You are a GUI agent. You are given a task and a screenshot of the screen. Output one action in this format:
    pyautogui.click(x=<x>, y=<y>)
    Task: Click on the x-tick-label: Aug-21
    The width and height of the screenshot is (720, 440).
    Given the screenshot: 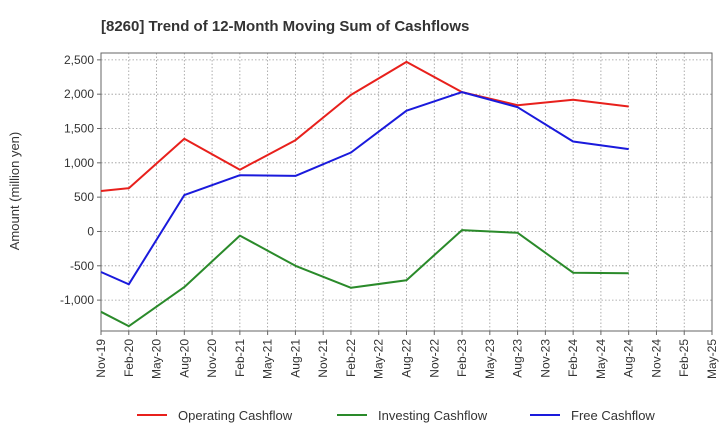 What is the action you would take?
    pyautogui.click(x=295, y=358)
    